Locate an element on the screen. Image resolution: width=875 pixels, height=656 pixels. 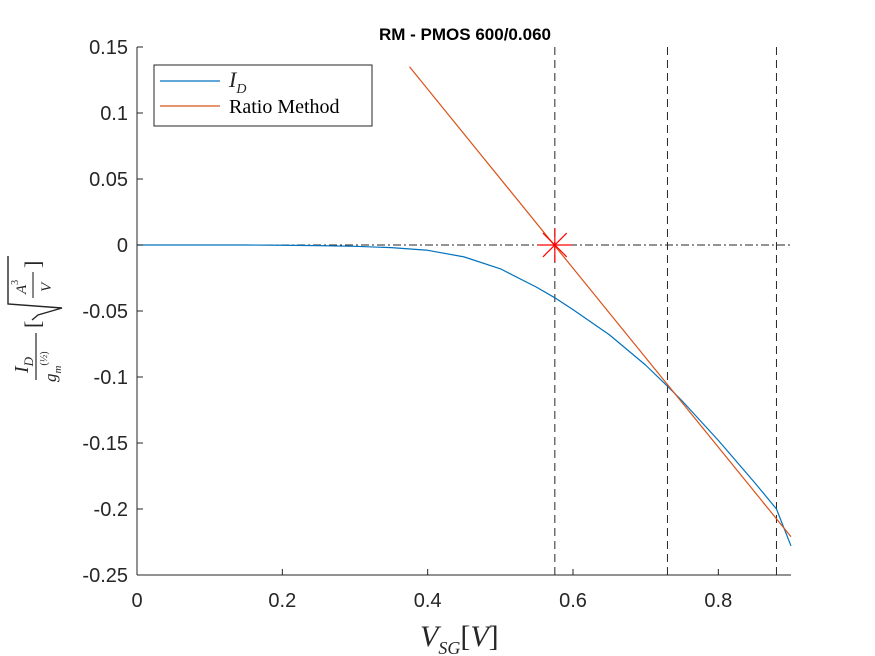
y-tick-label: 0 is located at coordinates (122, 246).